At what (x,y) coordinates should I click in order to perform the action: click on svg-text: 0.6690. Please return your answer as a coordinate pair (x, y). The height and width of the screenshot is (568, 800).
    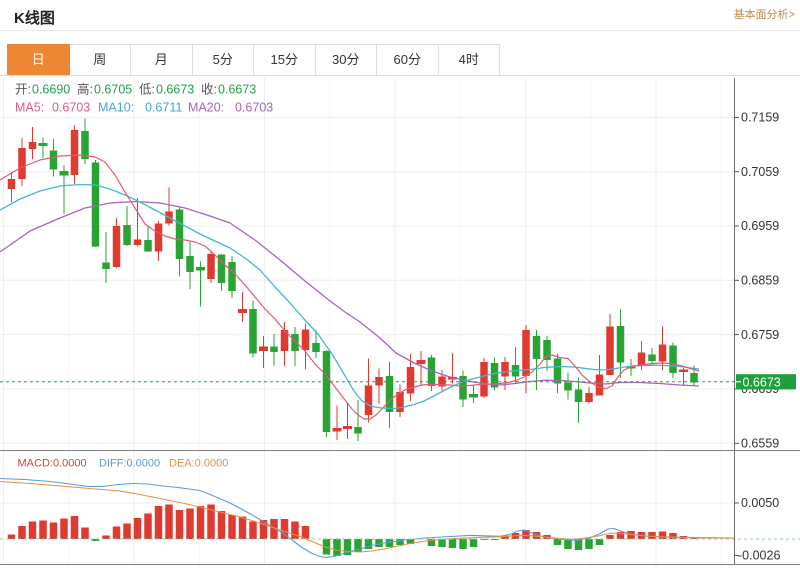
    Looking at the image, I should click on (51, 90).